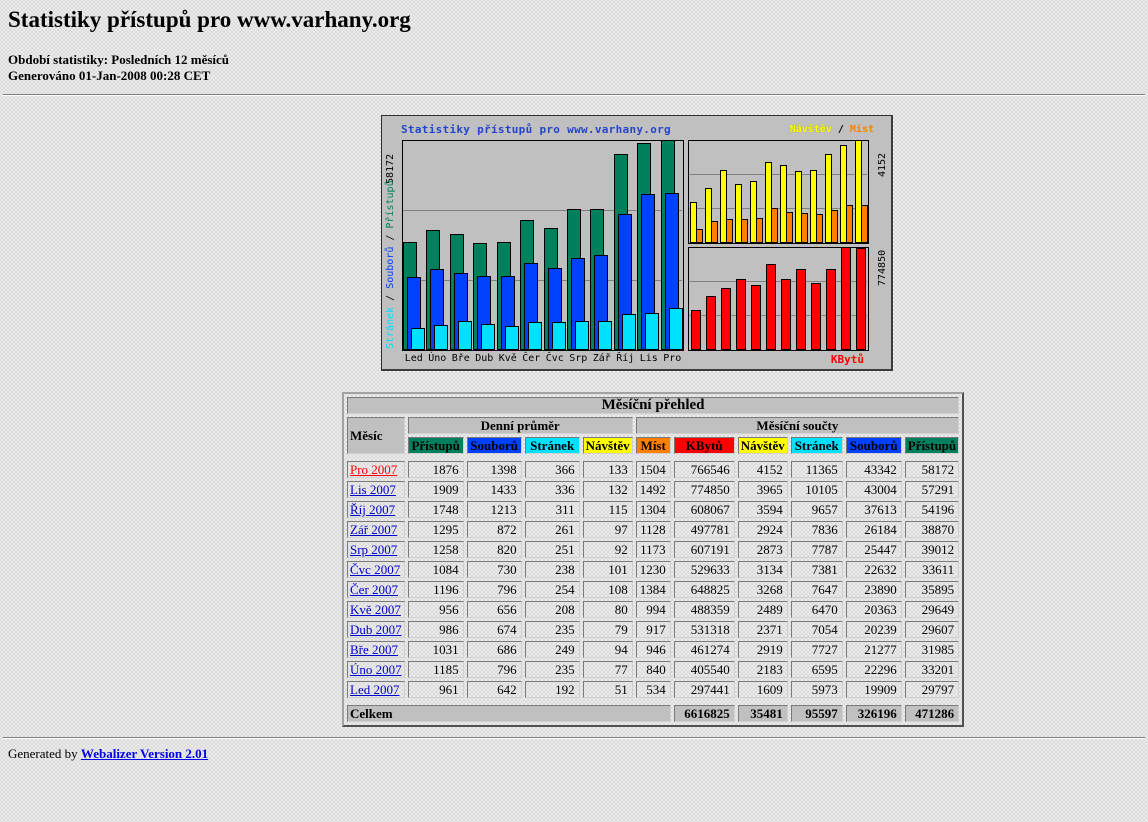  I want to click on value-cell: 235, so click(552, 629).